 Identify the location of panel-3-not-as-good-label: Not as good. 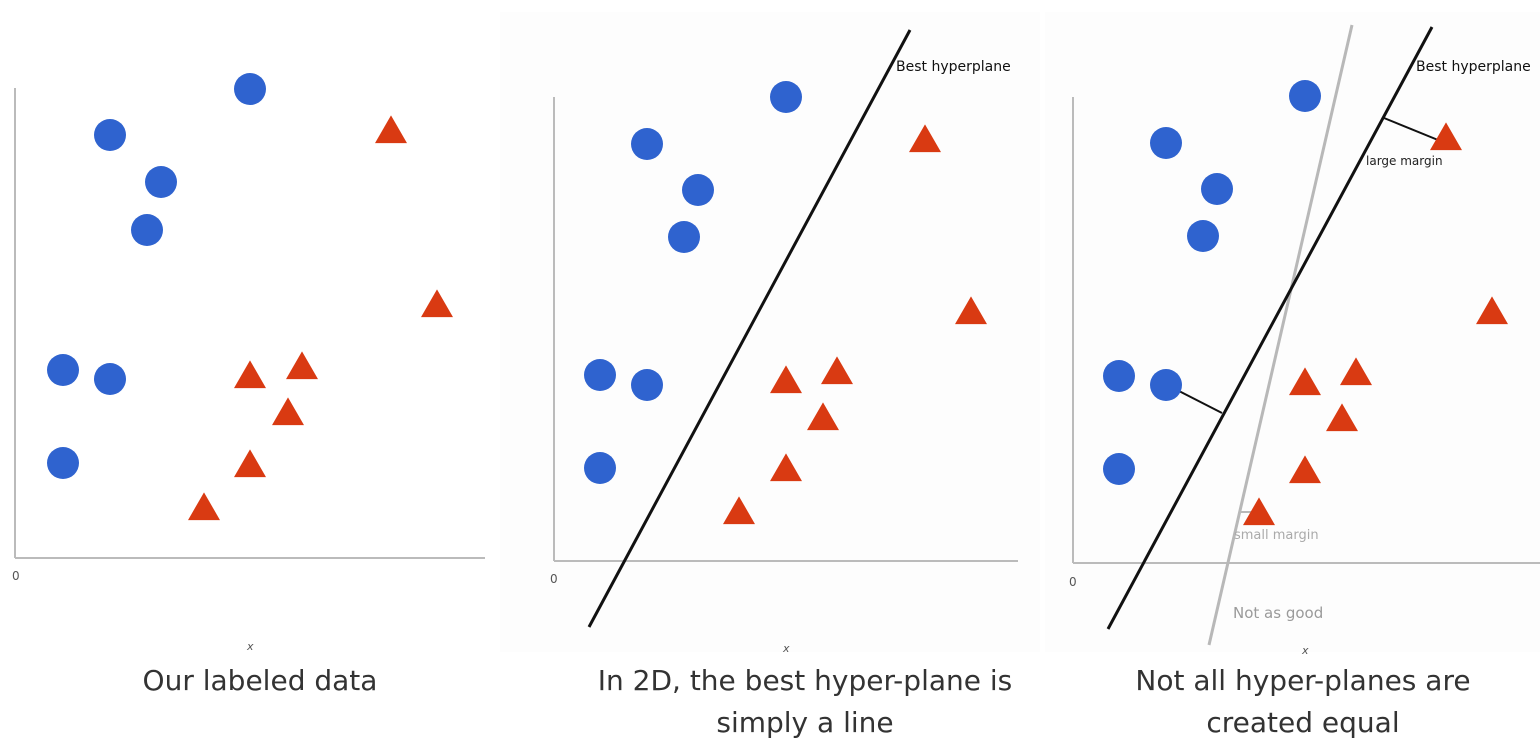
(1278, 613).